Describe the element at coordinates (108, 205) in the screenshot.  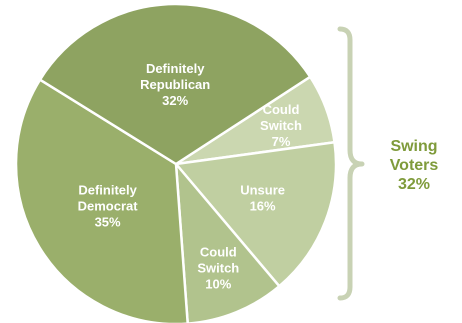
I see `slice-label-4: Definitely Democrat 35%` at that location.